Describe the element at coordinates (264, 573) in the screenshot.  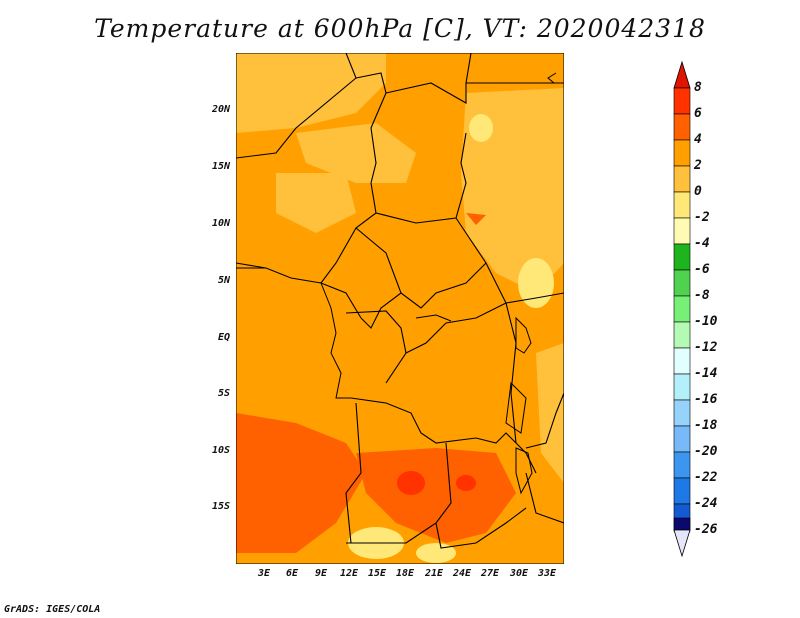
I see `lon-label-3e: 3E` at that location.